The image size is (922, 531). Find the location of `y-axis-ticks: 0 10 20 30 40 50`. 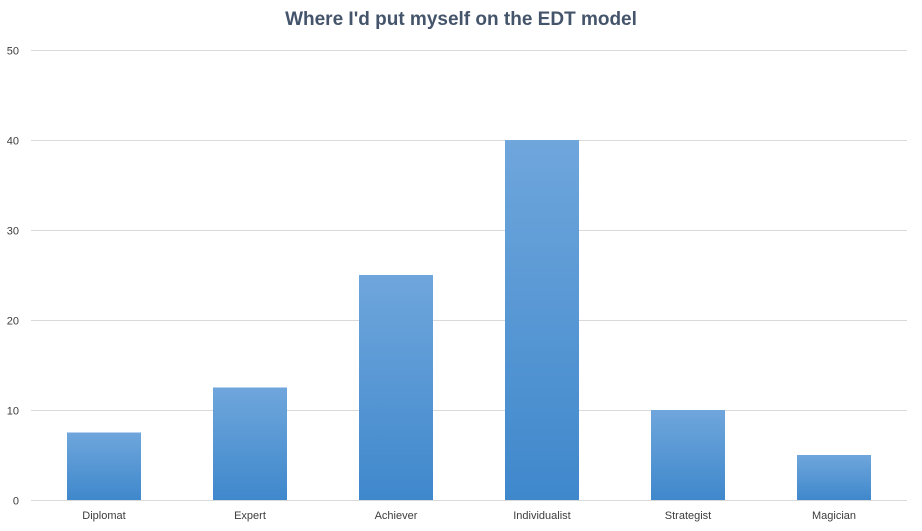

y-axis-ticks: 0 10 20 30 40 50 is located at coordinates (13, 277).